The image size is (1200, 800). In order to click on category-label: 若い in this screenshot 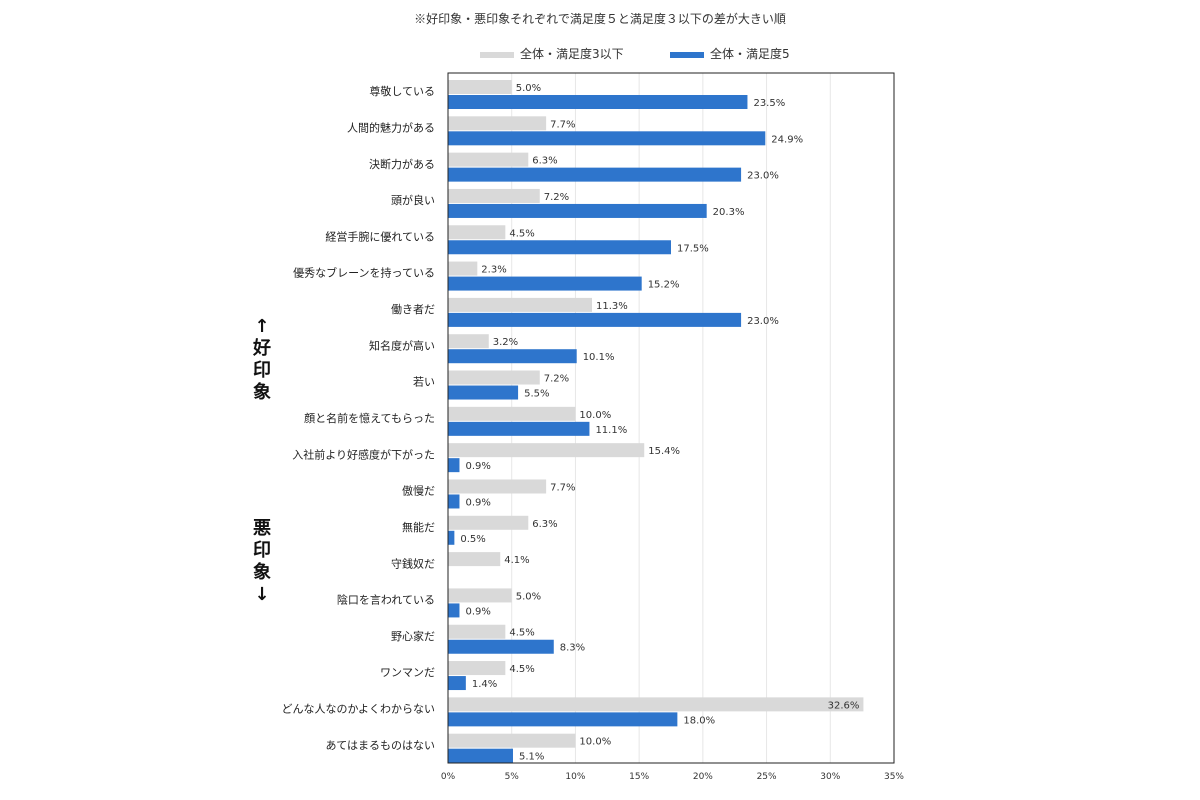, I will do `click(424, 382)`.